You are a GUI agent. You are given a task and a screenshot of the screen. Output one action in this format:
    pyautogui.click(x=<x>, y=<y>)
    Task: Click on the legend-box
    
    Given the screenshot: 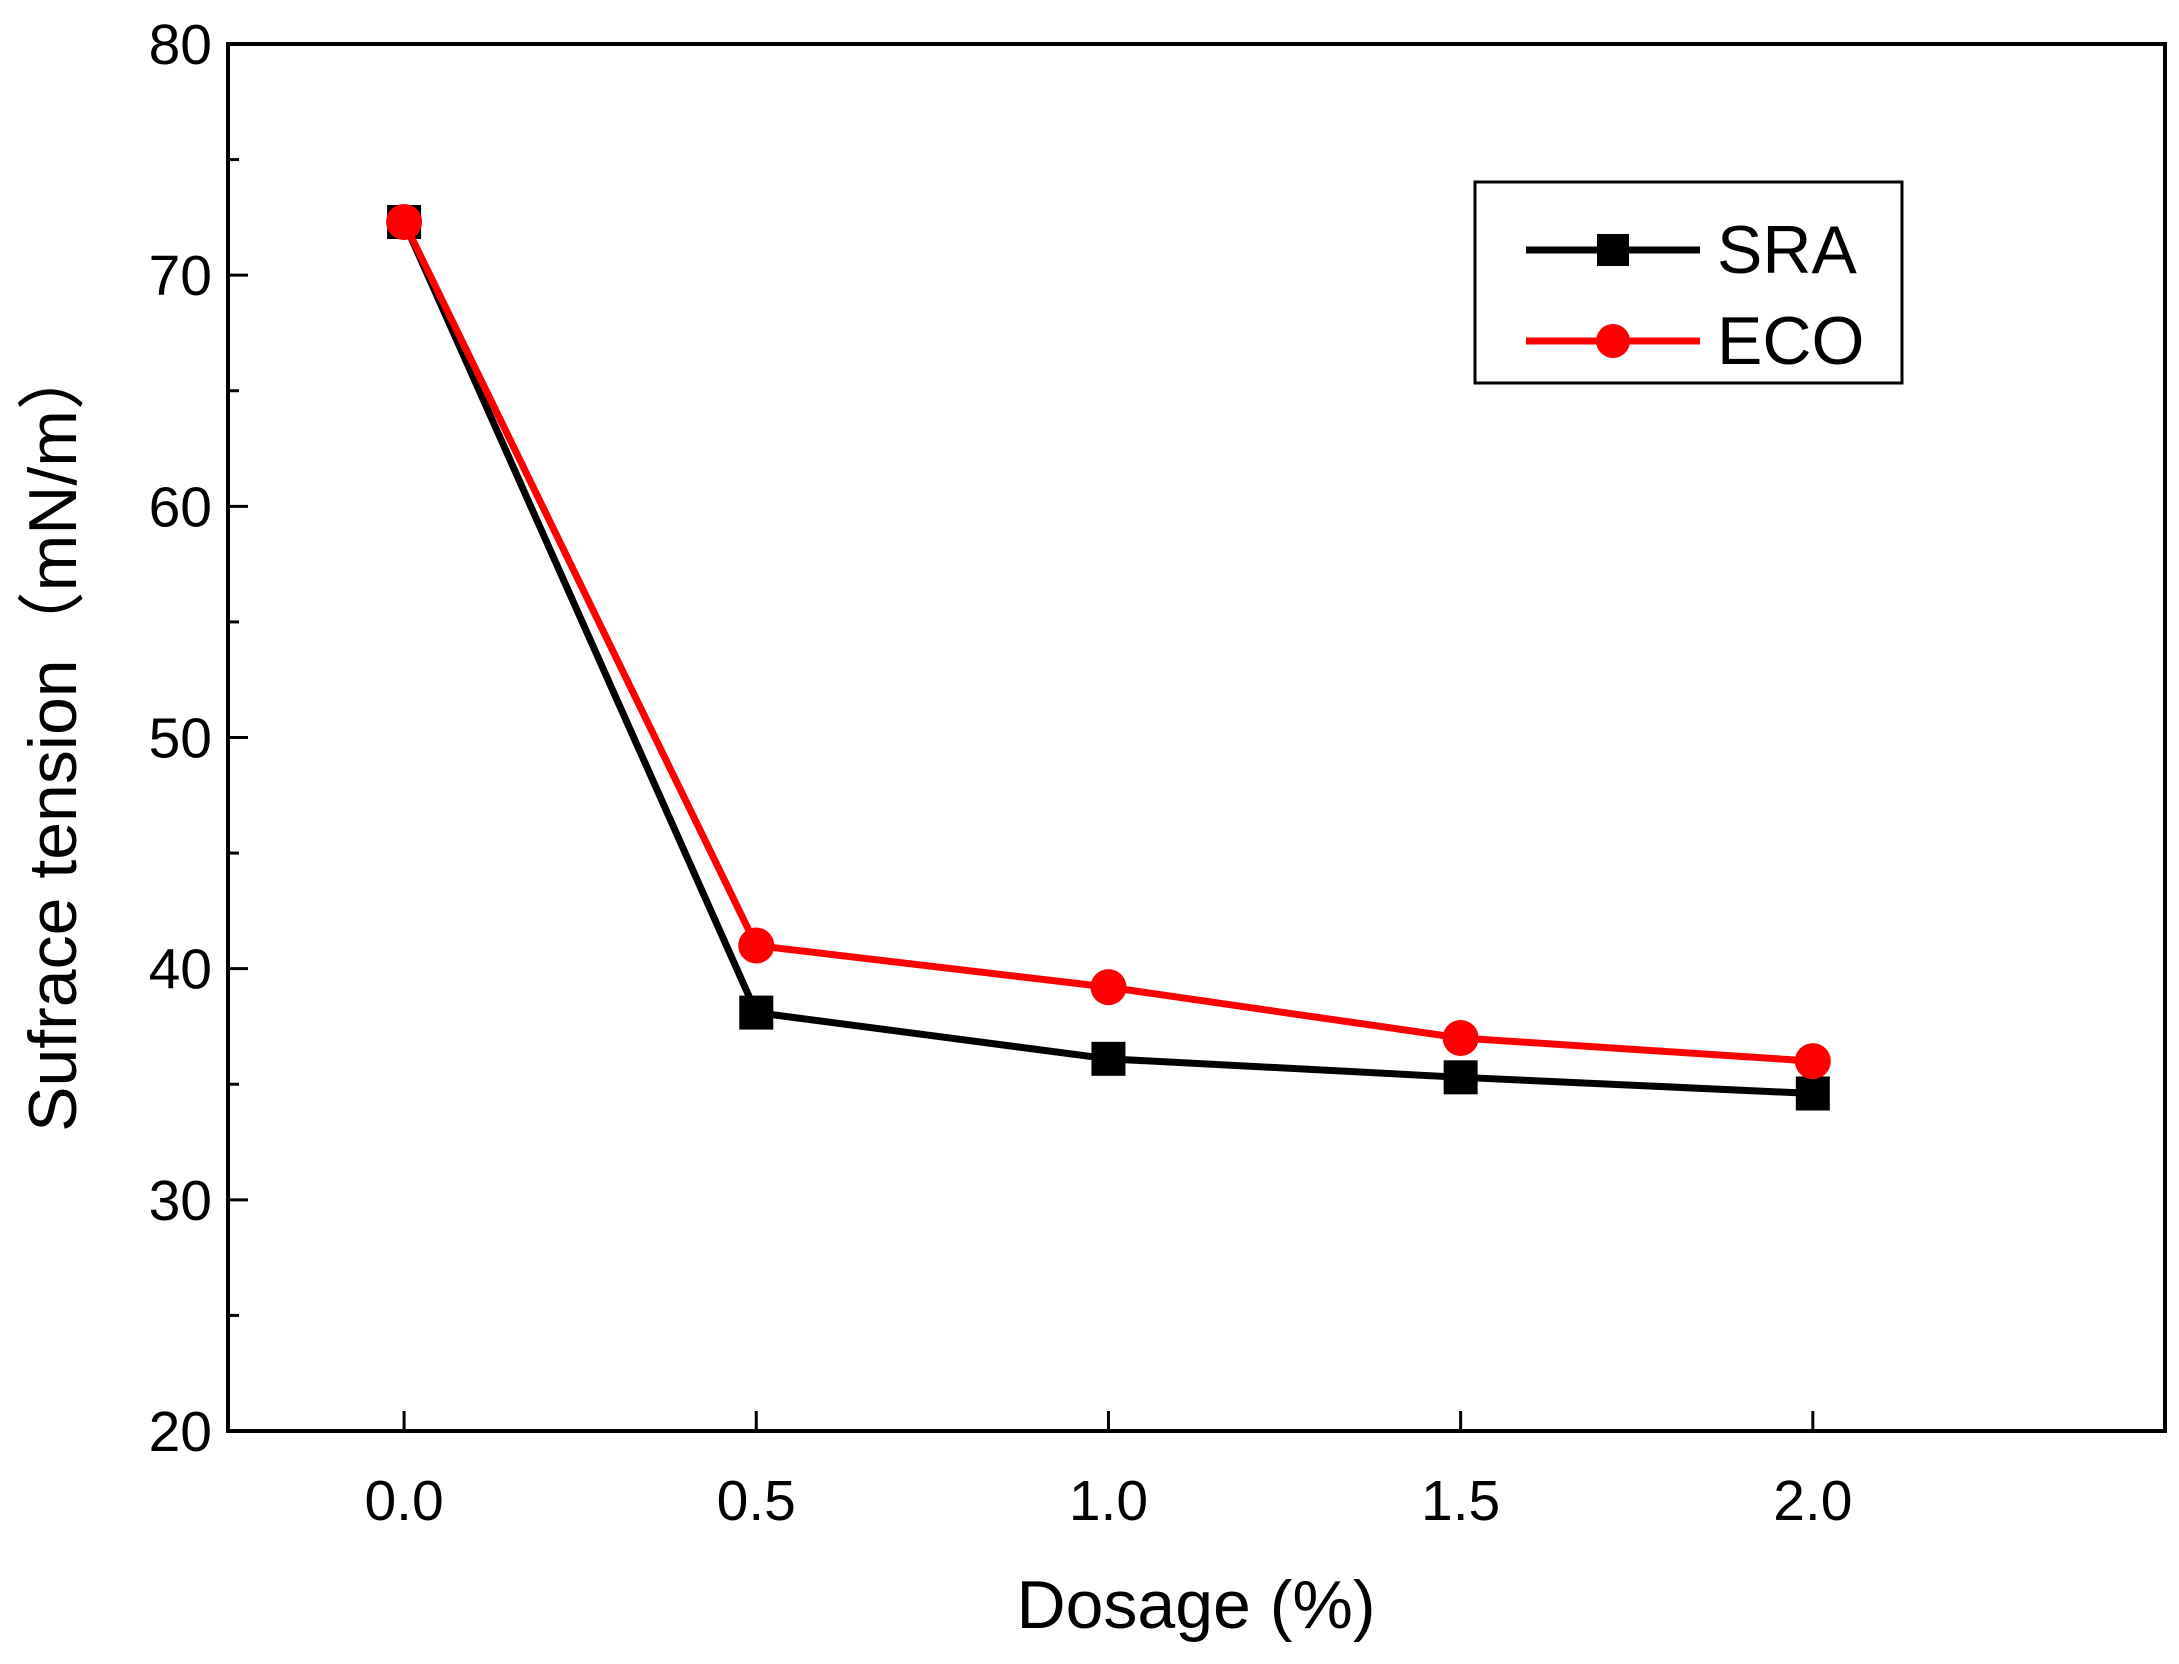 What is the action you would take?
    pyautogui.click(x=1688, y=282)
    